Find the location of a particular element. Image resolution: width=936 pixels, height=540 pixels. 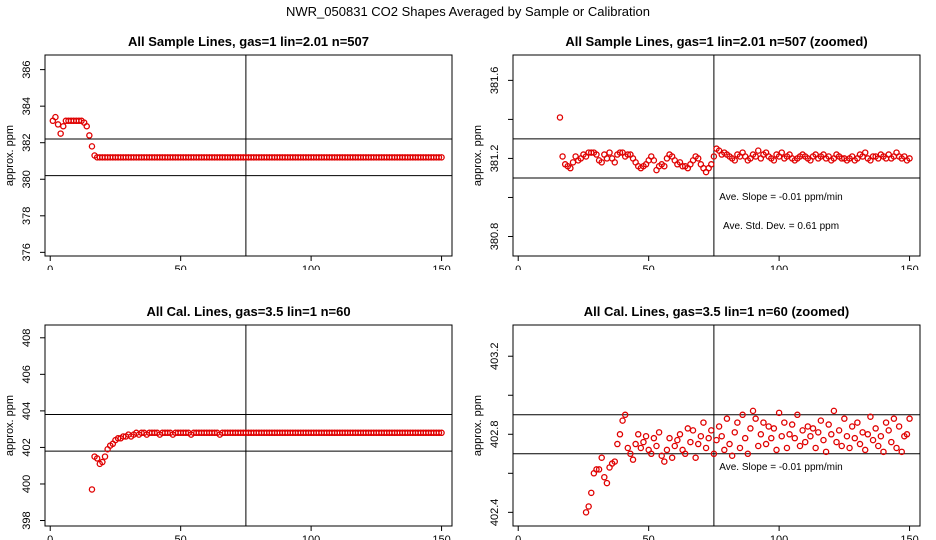

x-tick-label: 0 is located at coordinates (50, 537).